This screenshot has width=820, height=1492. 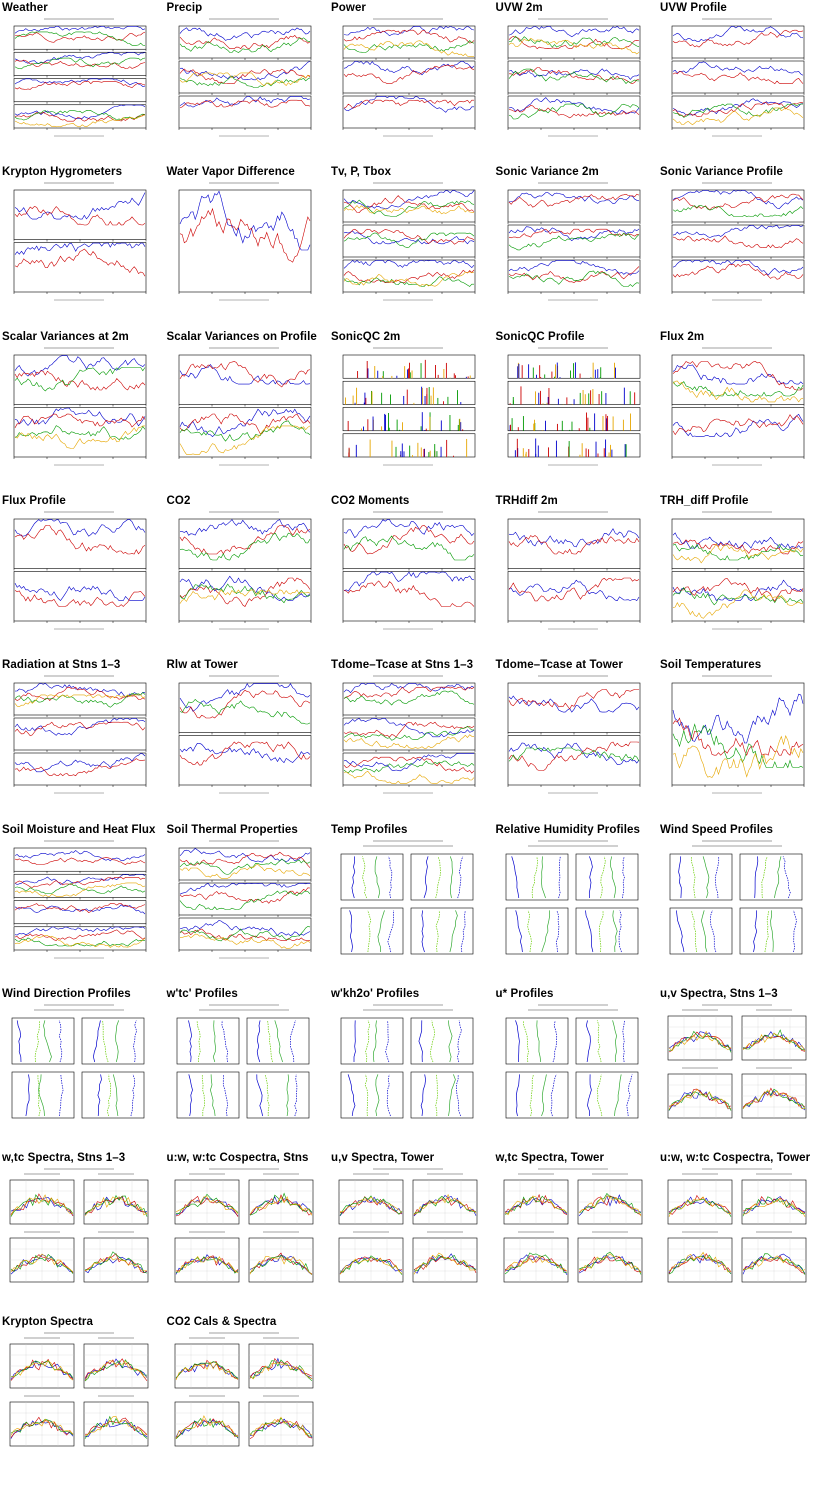 I want to click on plot-cell: Soil Temperatures, so click(x=738, y=737).